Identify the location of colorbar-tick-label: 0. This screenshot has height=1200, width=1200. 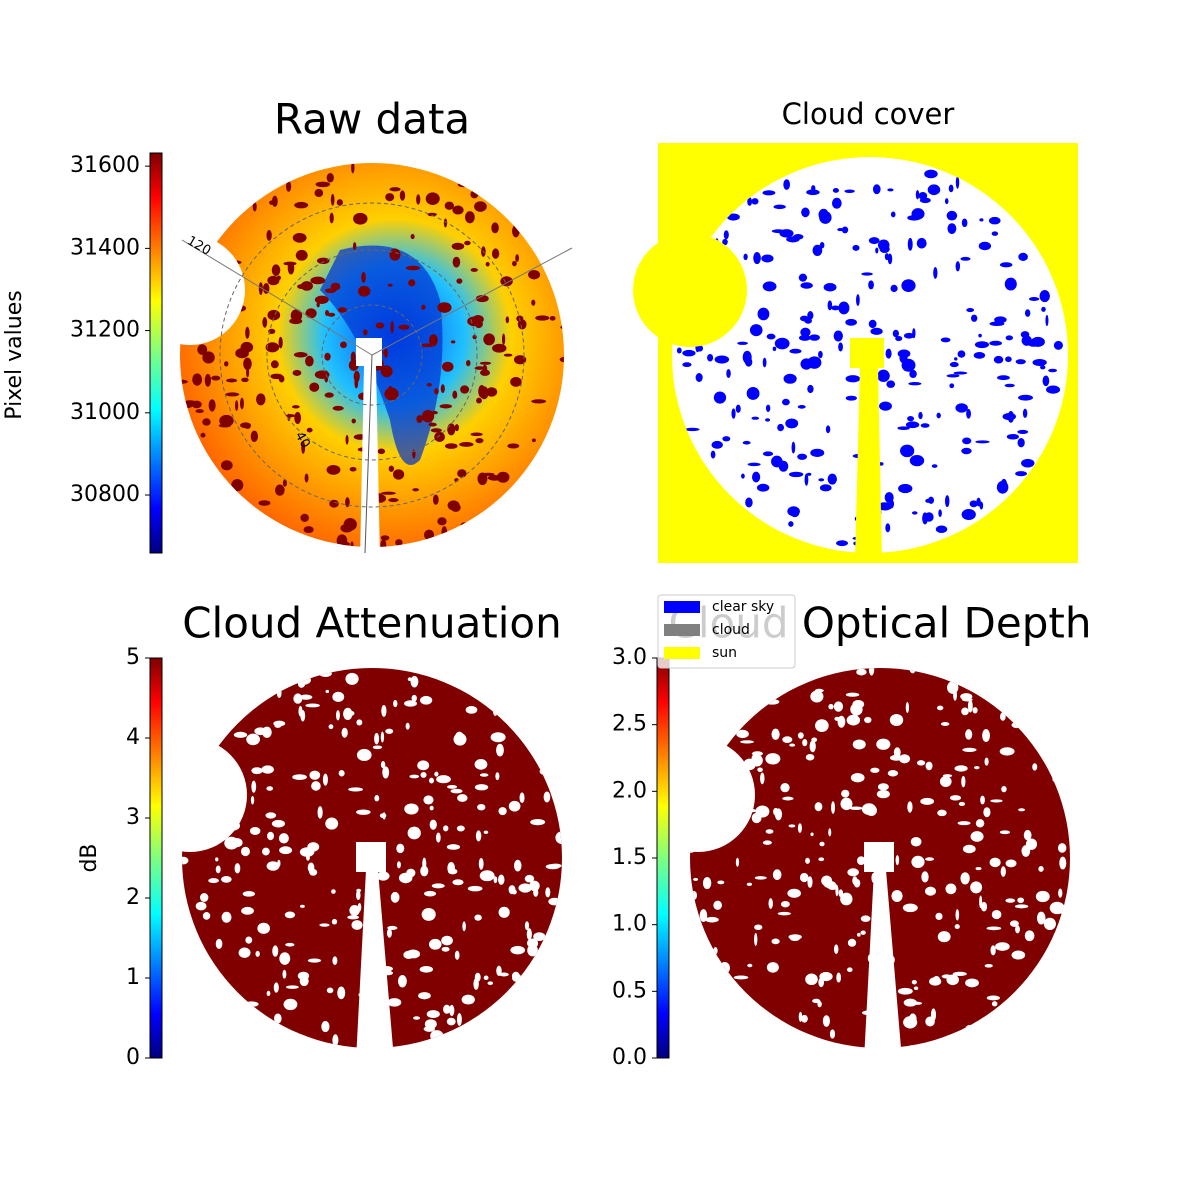
(133, 1057).